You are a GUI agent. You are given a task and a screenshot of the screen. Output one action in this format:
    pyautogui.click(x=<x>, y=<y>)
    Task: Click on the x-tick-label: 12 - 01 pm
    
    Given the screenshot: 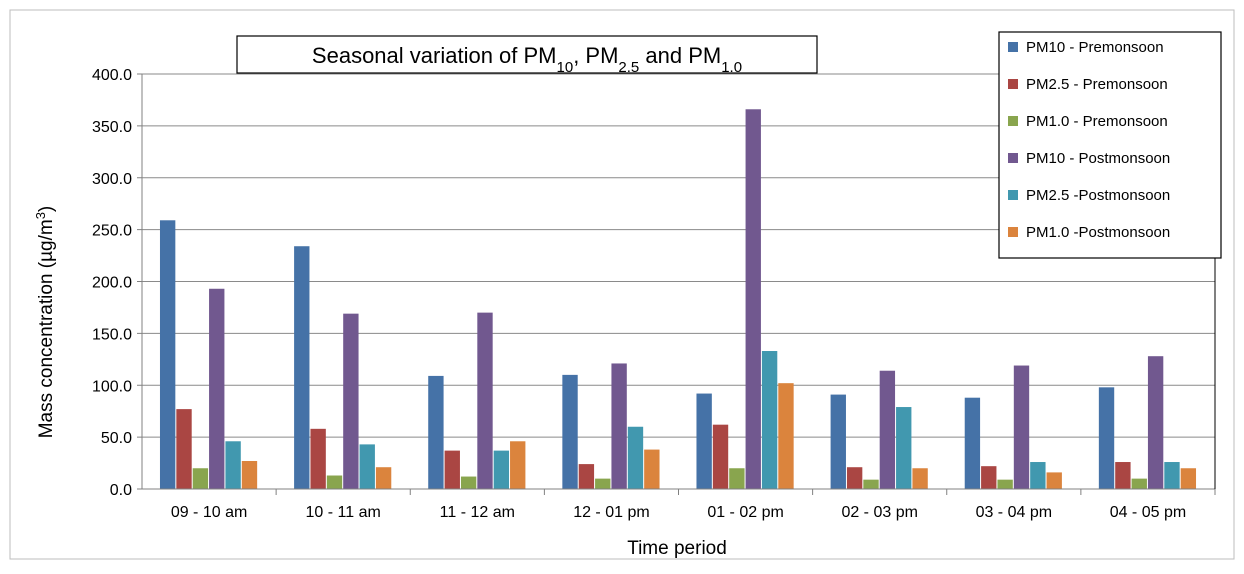 What is the action you would take?
    pyautogui.click(x=611, y=512)
    